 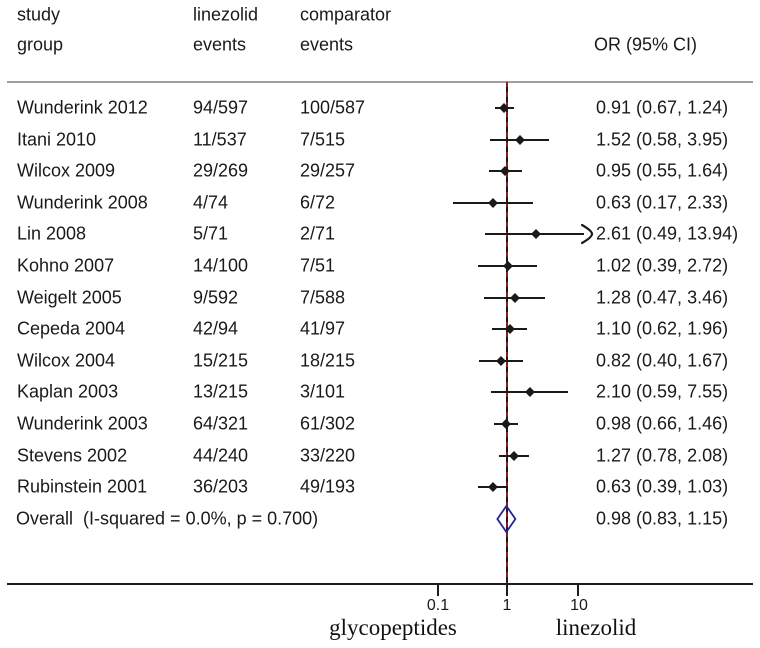 What do you see at coordinates (216, 297) in the screenshot?
I see `linezolid-events: 9/592` at bounding box center [216, 297].